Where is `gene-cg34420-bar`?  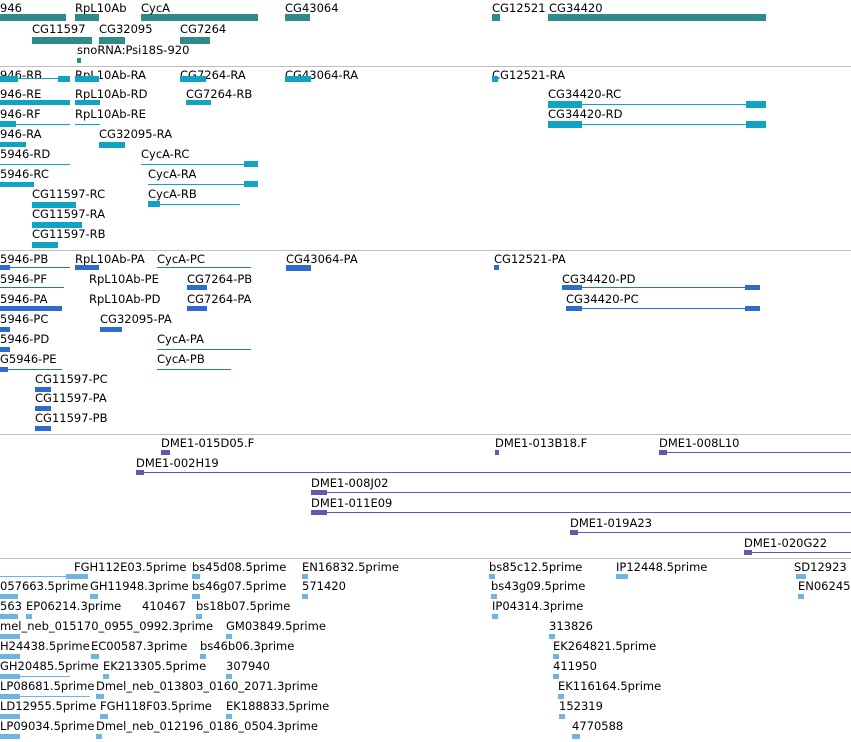
gene-cg34420-bar is located at coordinates (657, 17).